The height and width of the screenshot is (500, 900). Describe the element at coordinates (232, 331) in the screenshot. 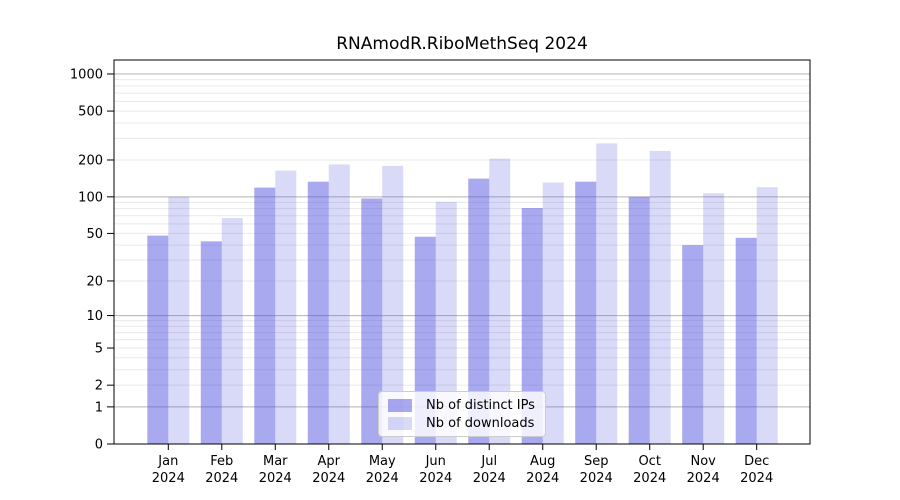

I see `bar-feb-downloads` at that location.